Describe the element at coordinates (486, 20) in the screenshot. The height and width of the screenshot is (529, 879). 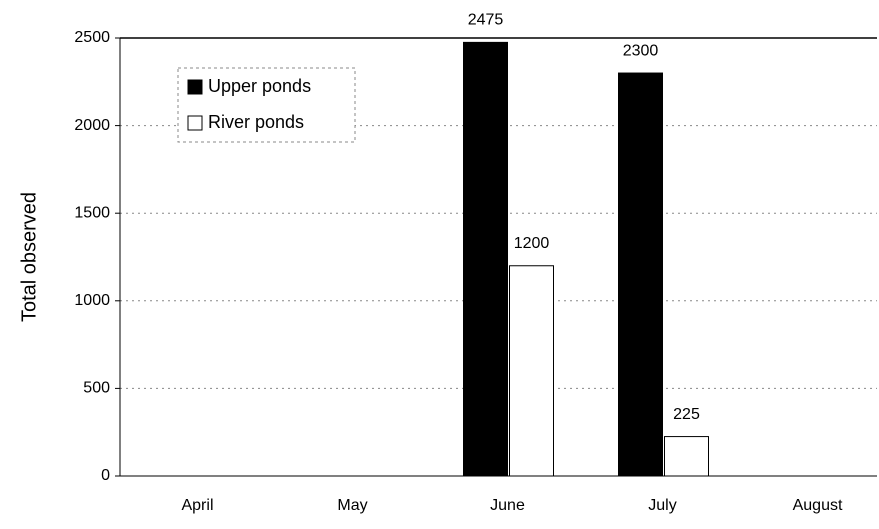
I see `data-label: 2475` at that location.